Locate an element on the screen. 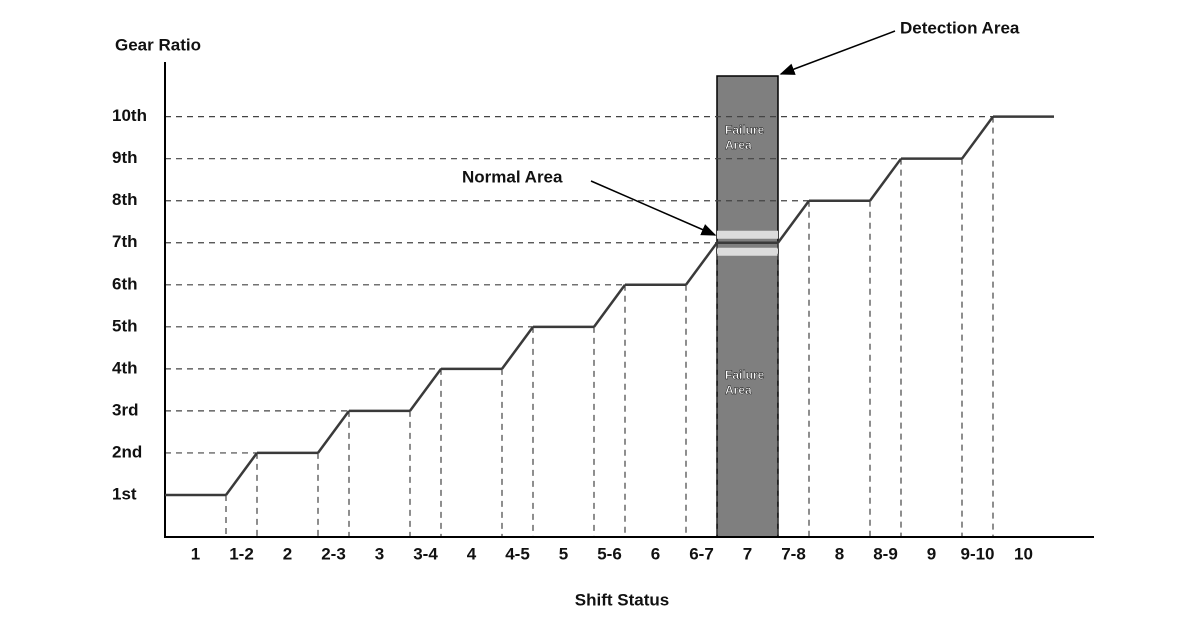  x-tick-label: 5-6 is located at coordinates (609, 553).